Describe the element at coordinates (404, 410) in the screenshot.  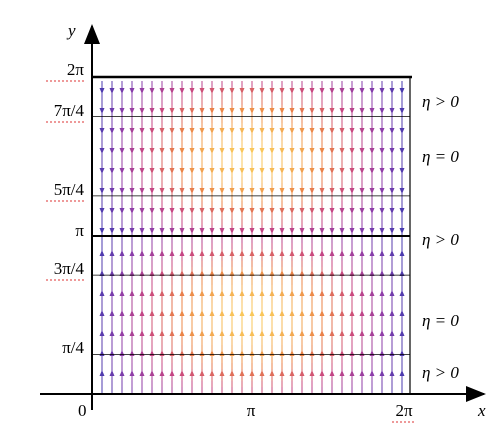
I see `x-tick-label: 2π` at that location.